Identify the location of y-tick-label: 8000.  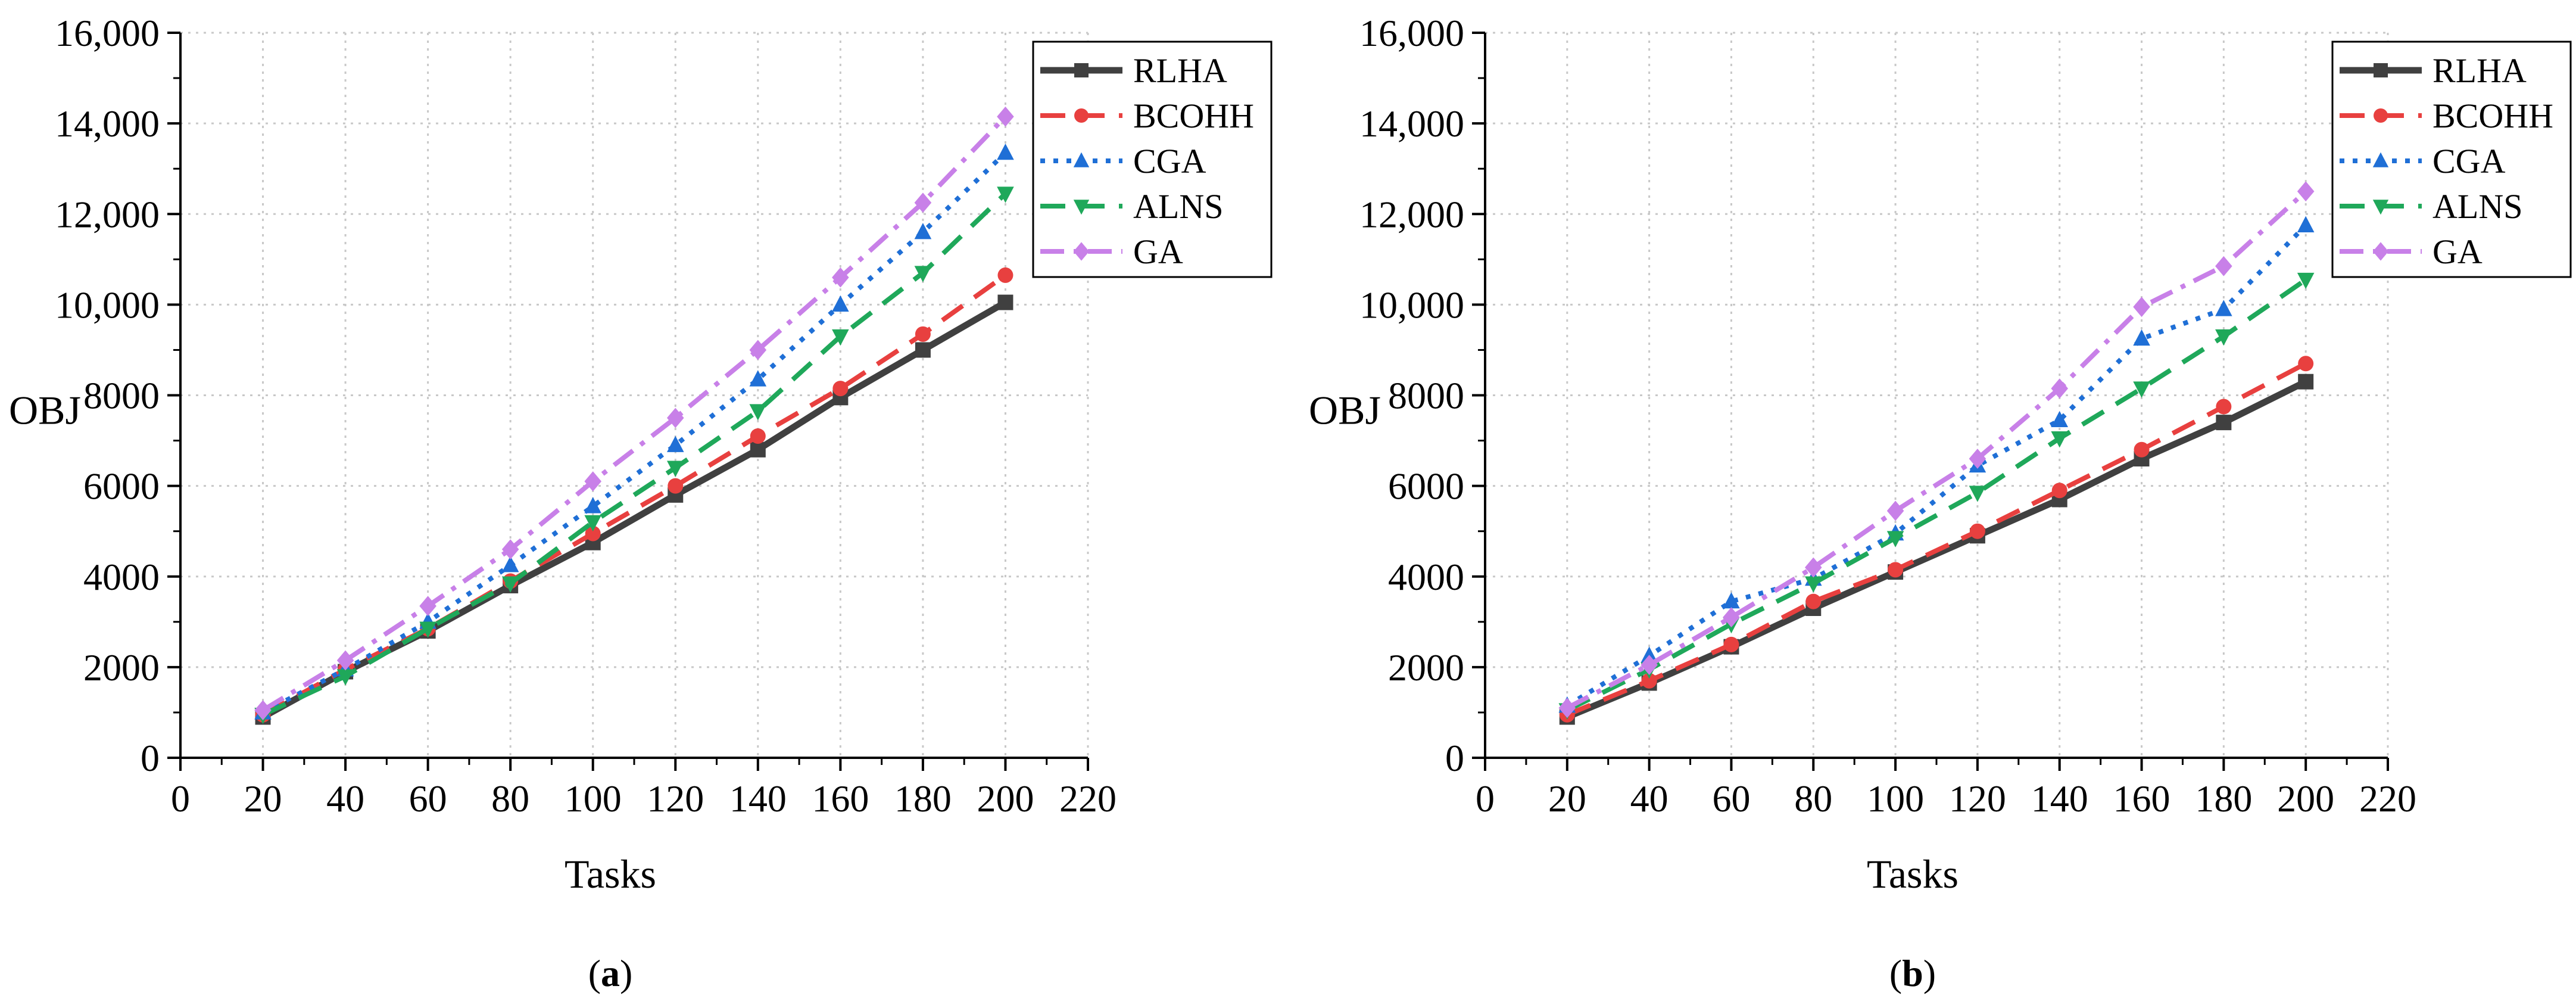
(1426, 396).